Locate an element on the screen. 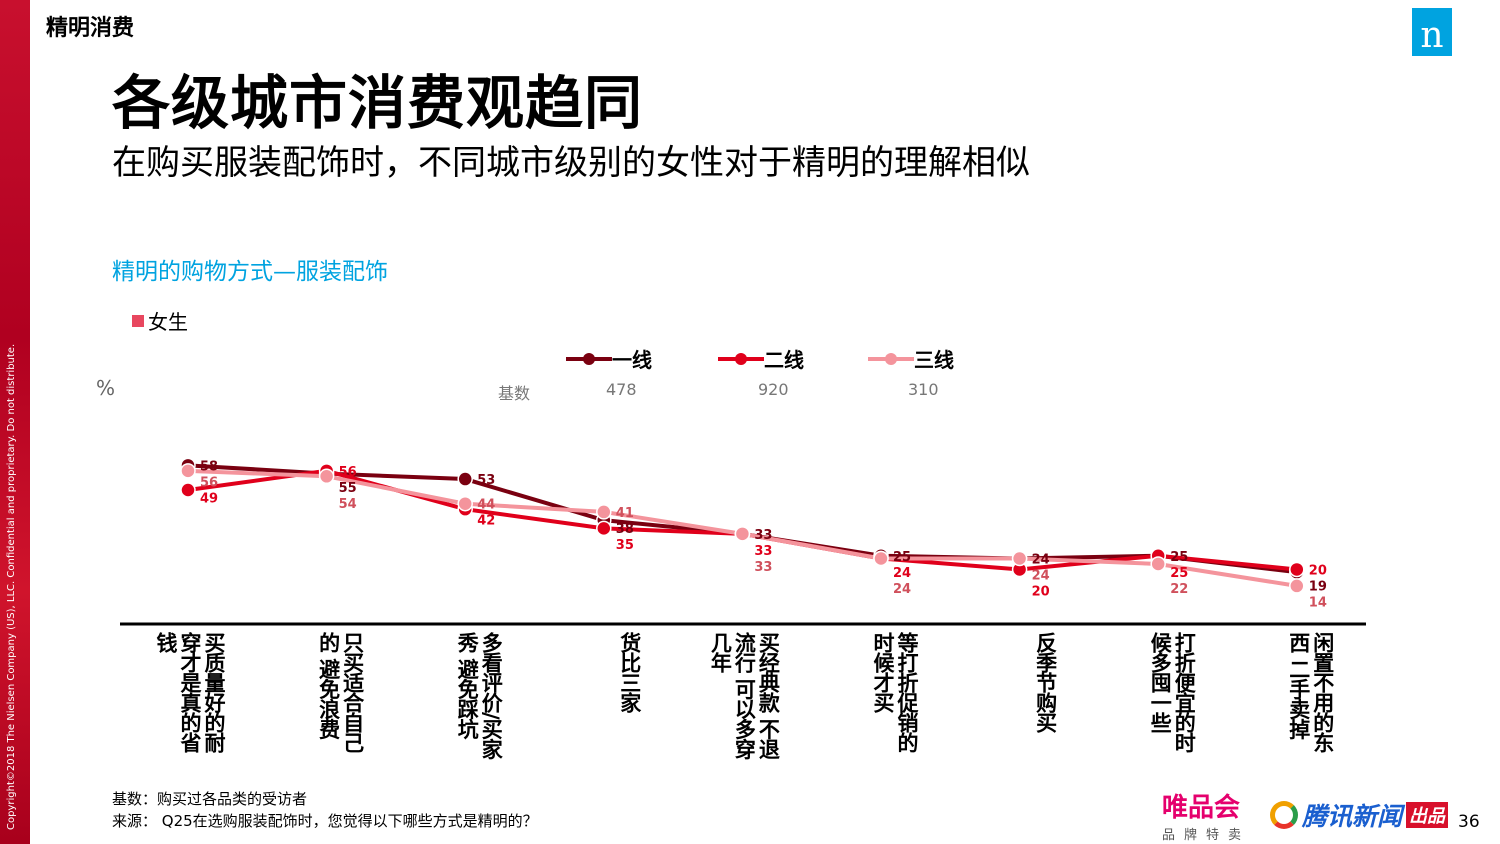  category-label: 货比三家 is located at coordinates (629, 672).